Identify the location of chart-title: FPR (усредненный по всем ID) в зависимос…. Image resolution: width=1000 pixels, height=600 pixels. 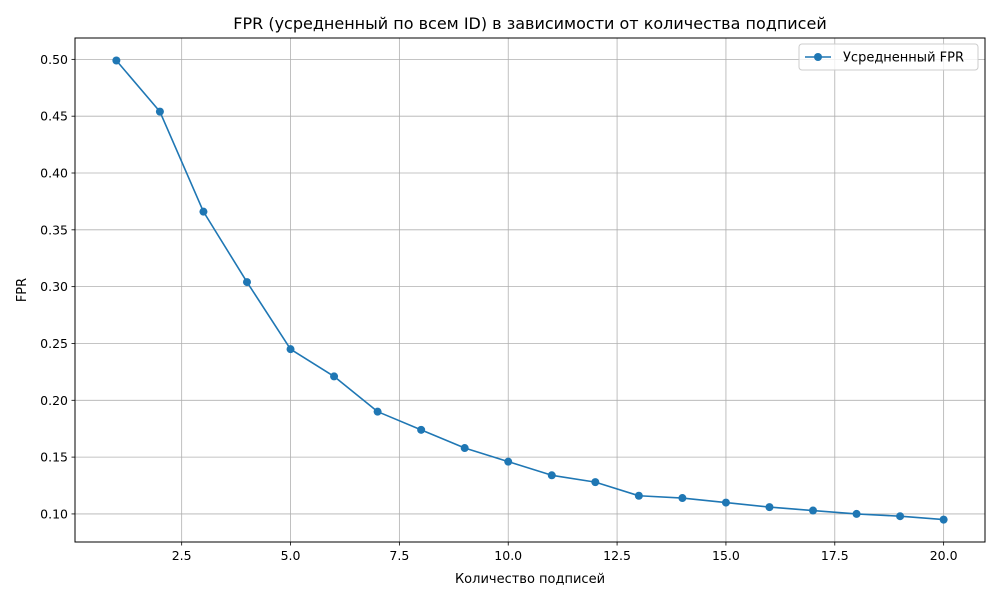
(529, 23).